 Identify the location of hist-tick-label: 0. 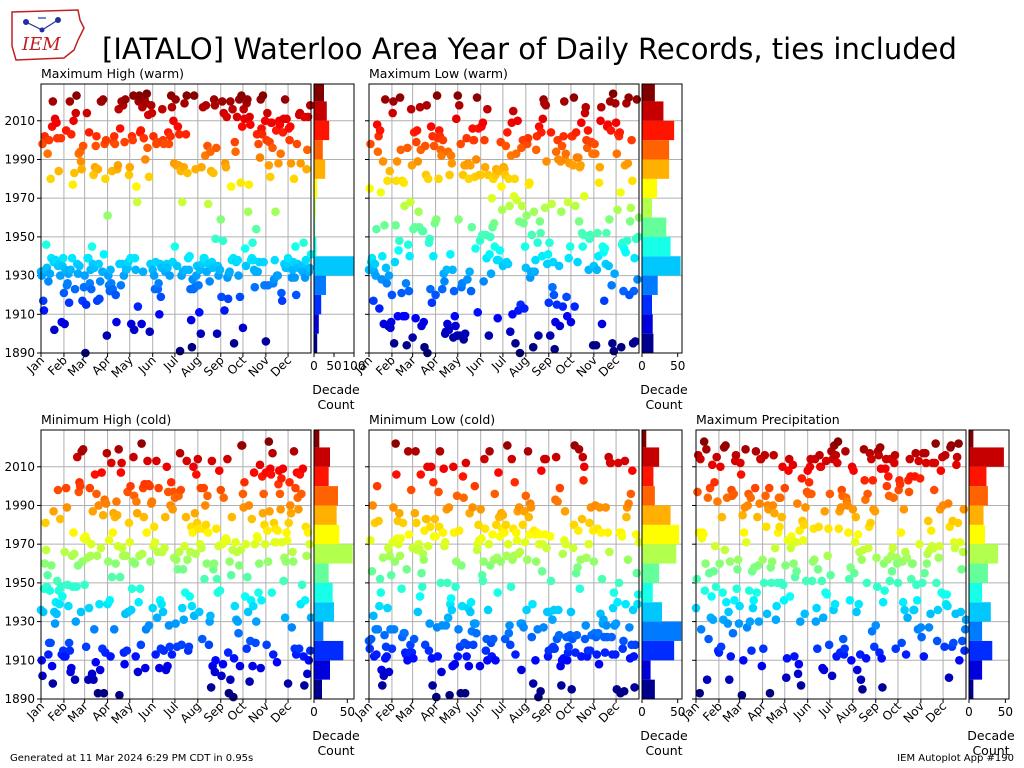
(969, 712).